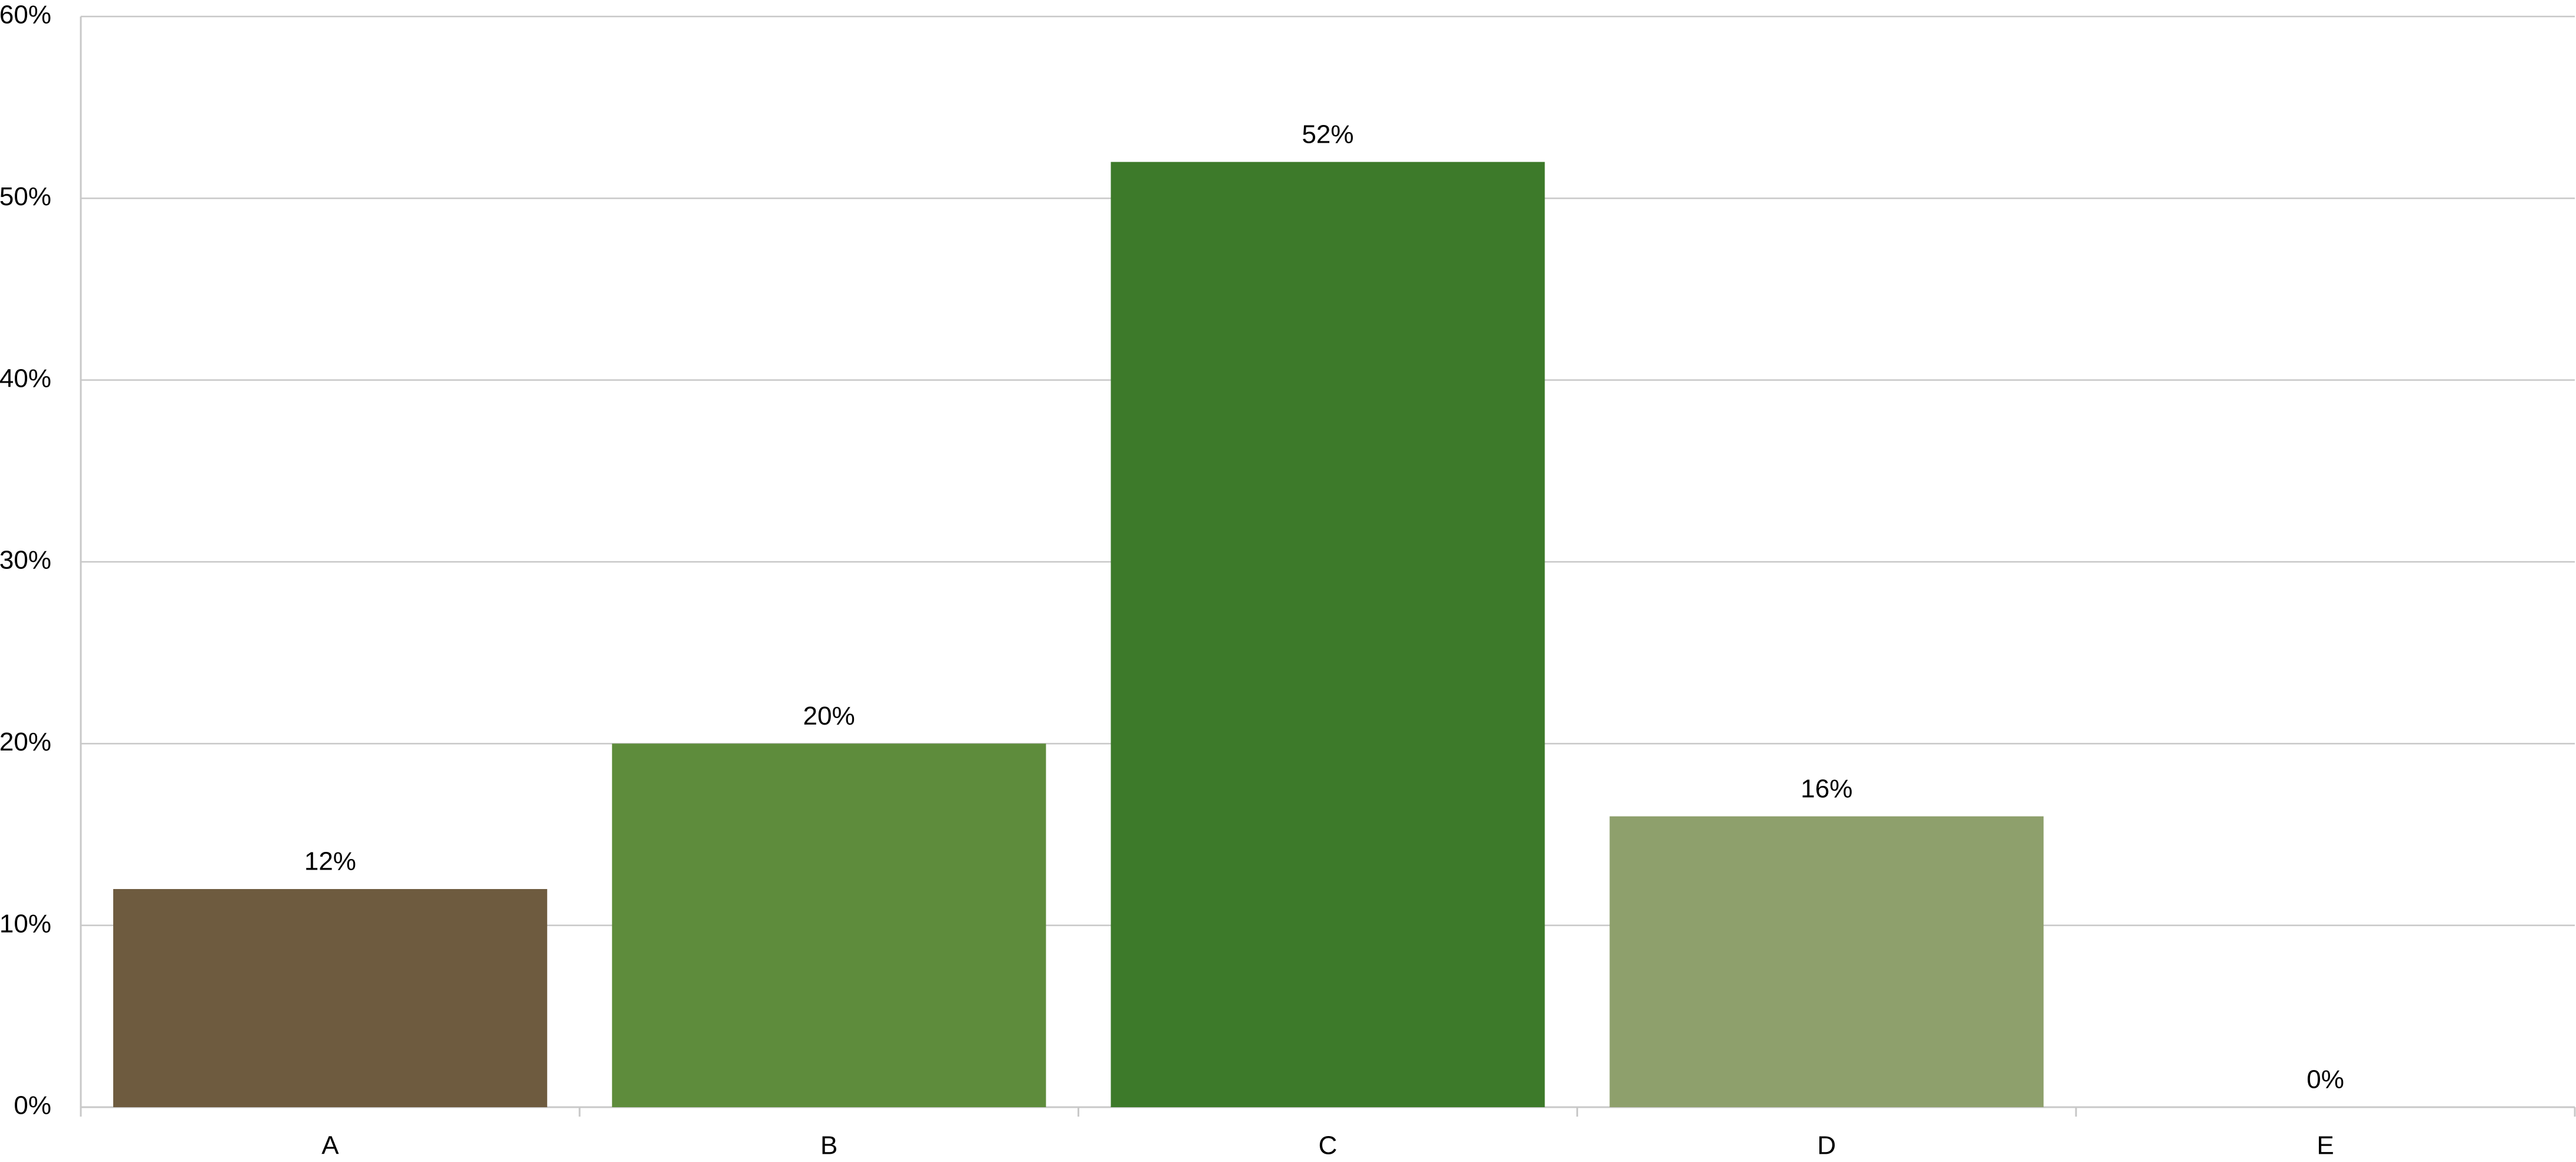 The height and width of the screenshot is (1162, 2576). Describe the element at coordinates (25, 378) in the screenshot. I see `y-tick-label: 40%` at that location.